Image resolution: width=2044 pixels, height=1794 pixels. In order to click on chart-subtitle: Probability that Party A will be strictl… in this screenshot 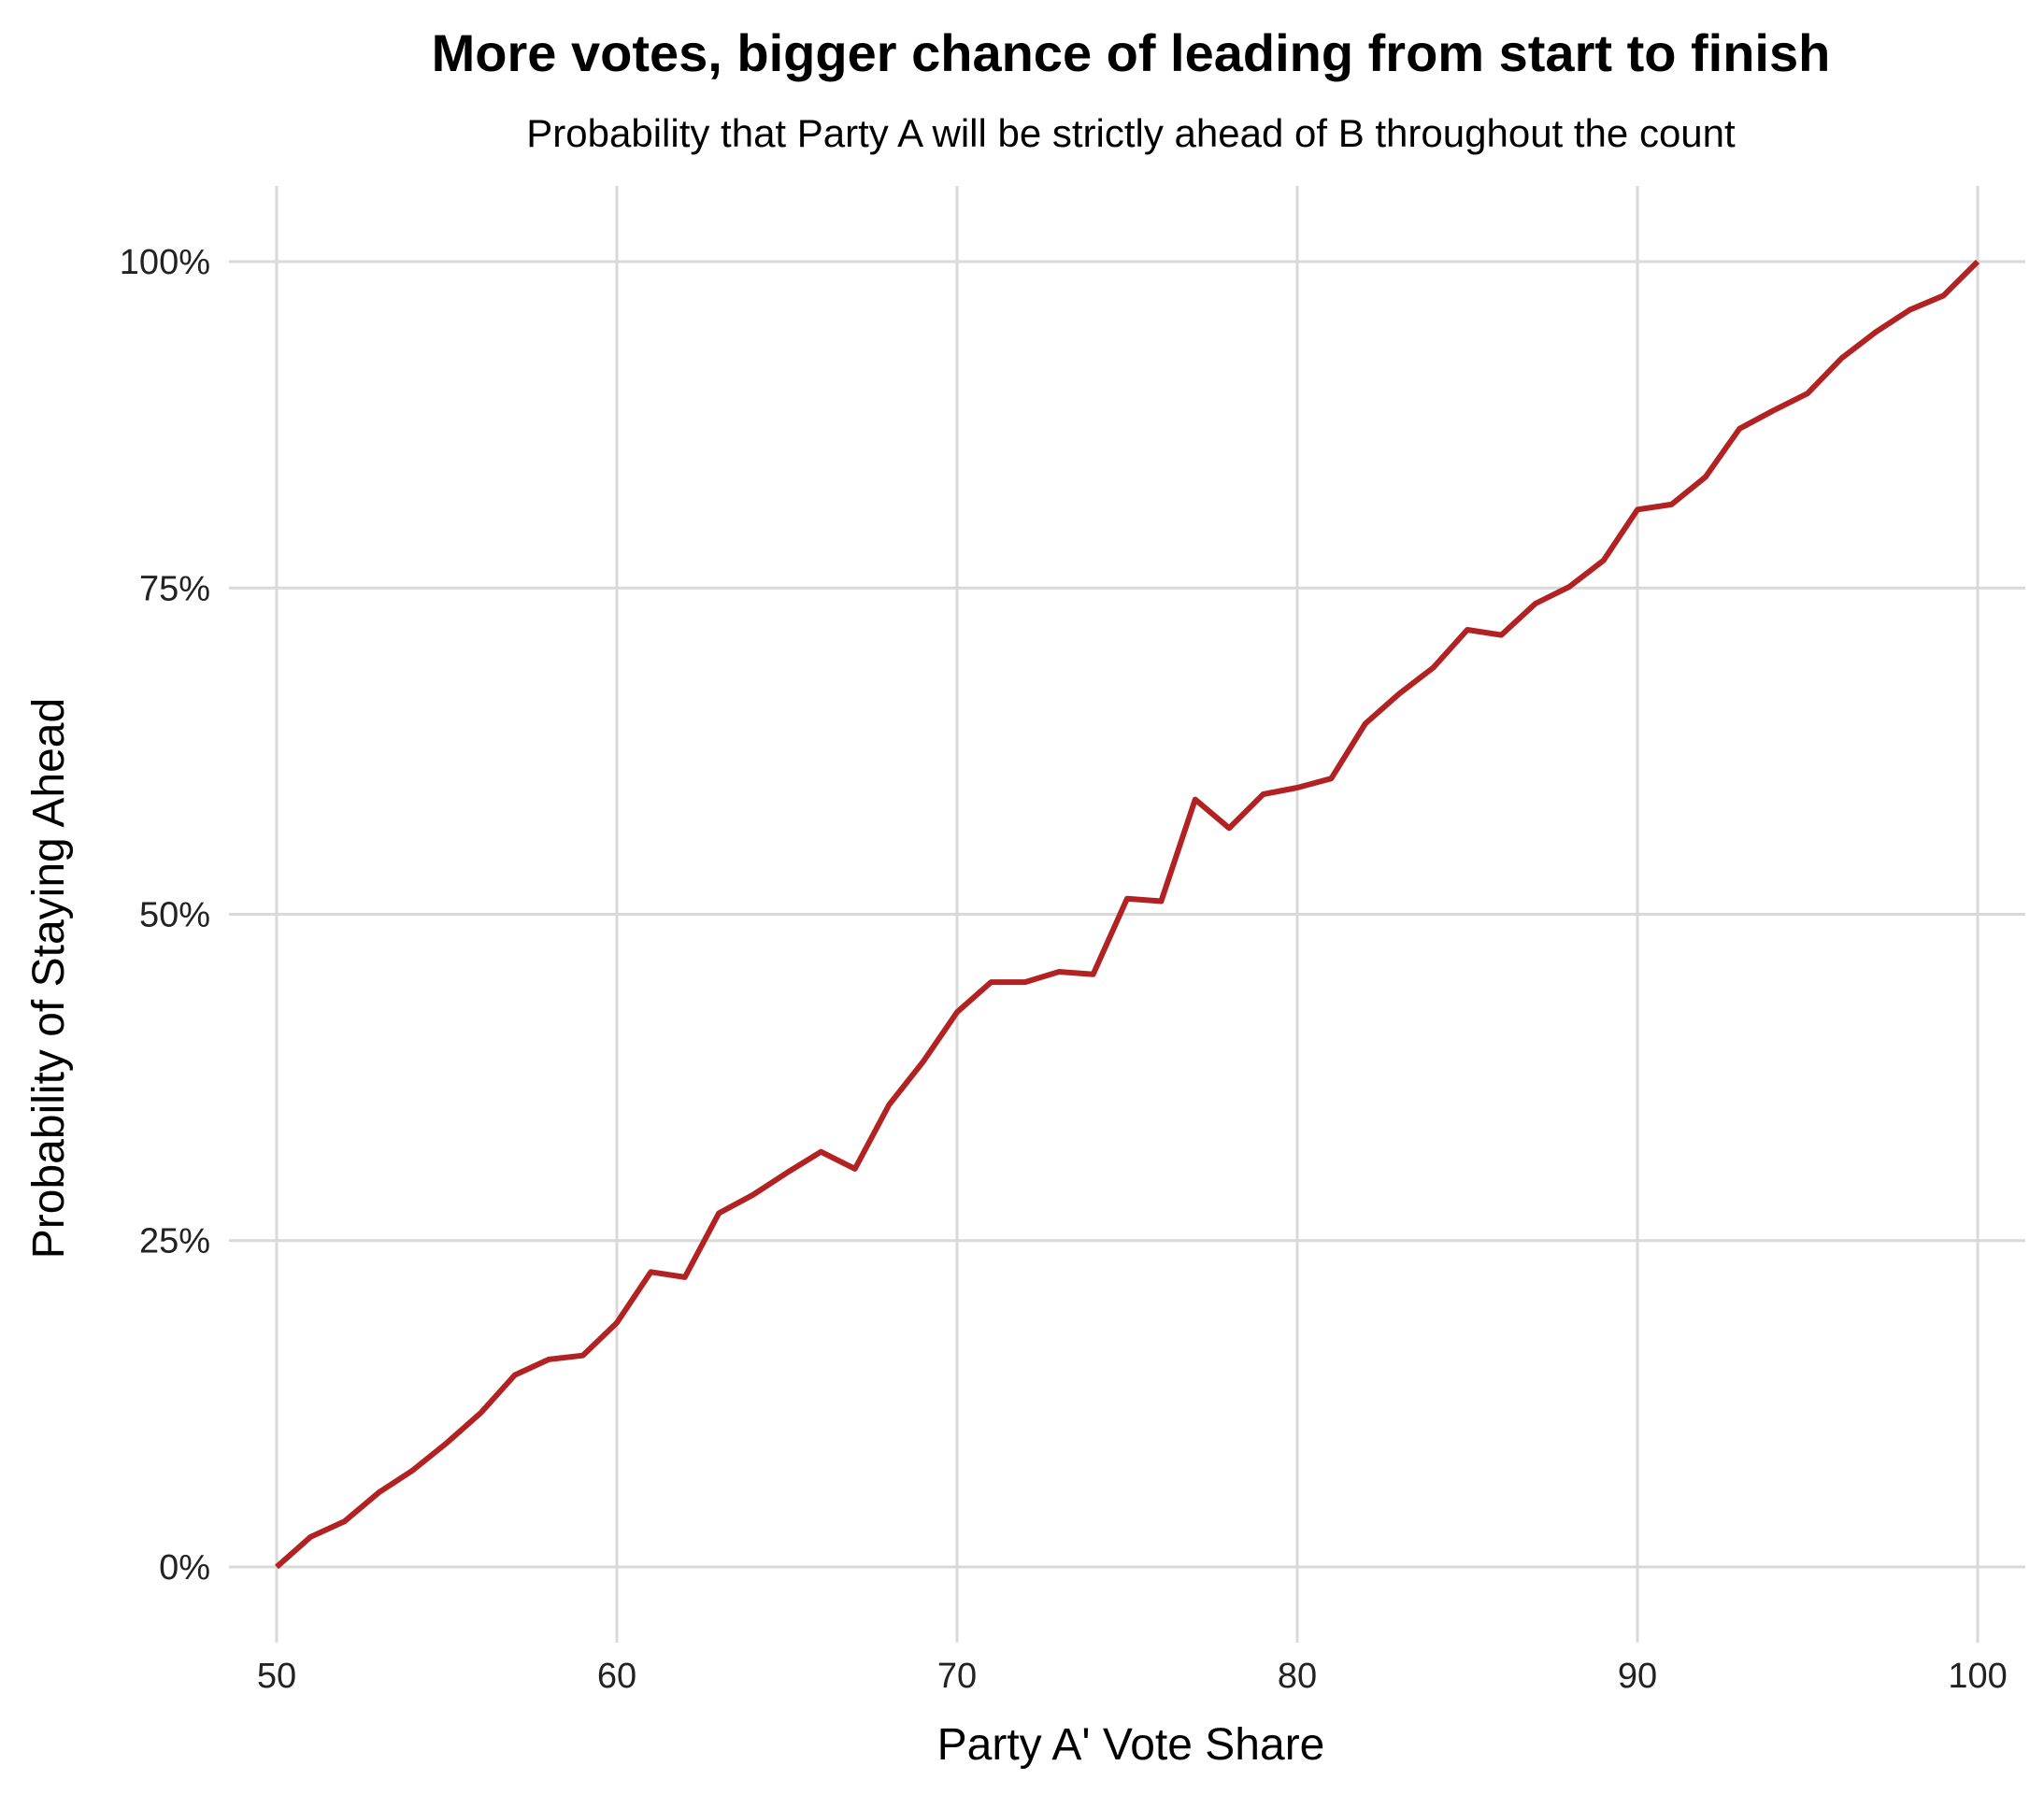, I will do `click(1131, 133)`.